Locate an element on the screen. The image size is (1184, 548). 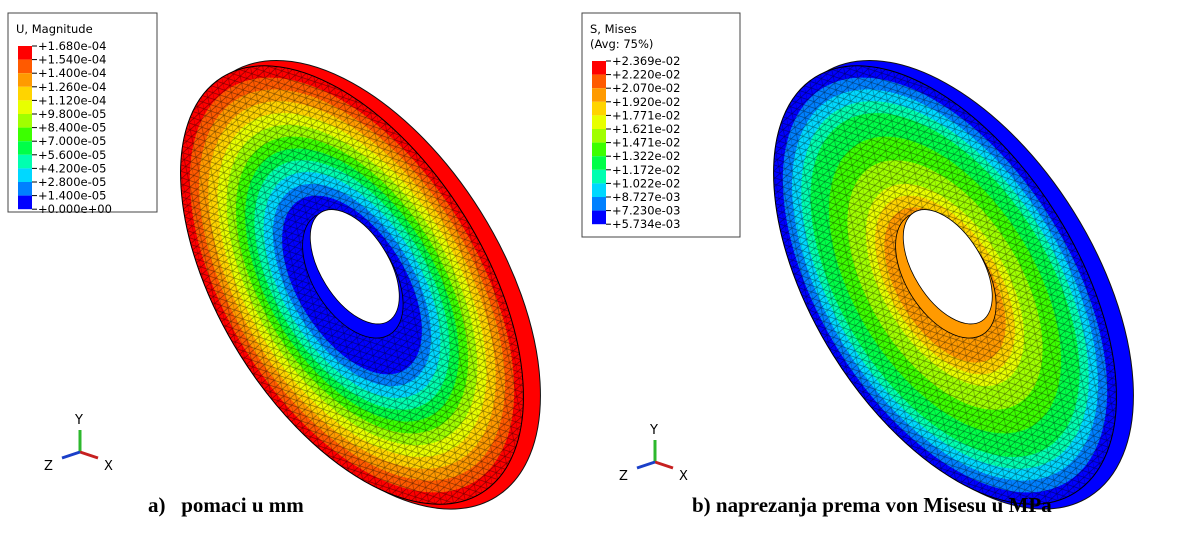
legend-label: +1.022e-02 is located at coordinates (646, 183).